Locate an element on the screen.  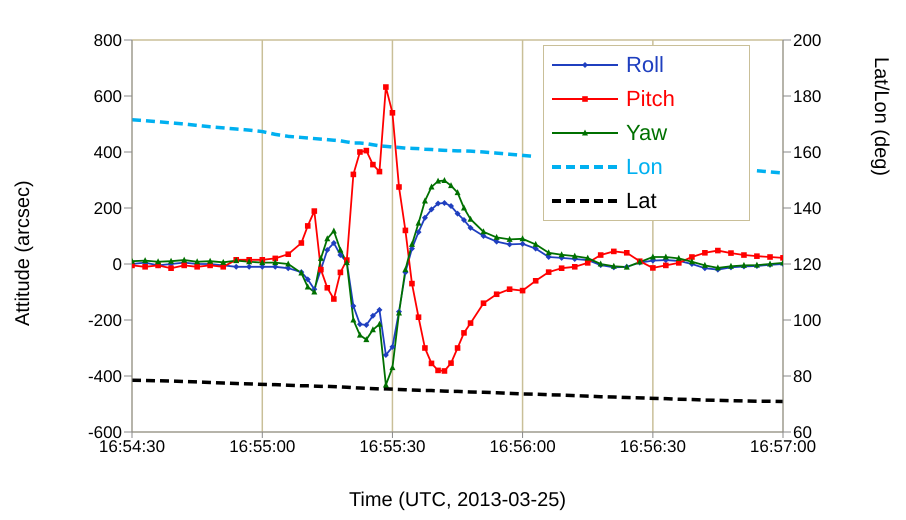
y2-tick-label: 200 is located at coordinates (807, 40).